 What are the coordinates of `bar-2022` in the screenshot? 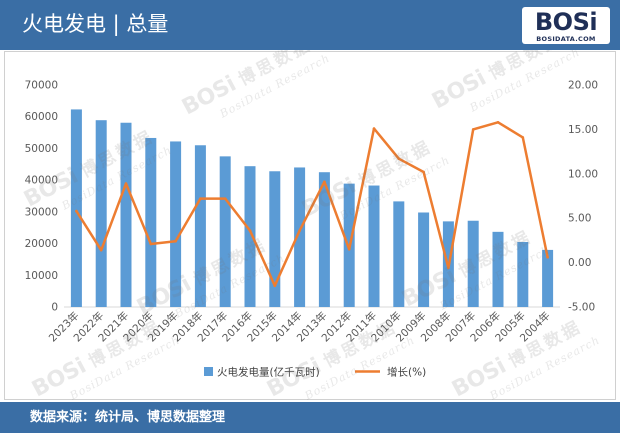 It's located at (101, 213).